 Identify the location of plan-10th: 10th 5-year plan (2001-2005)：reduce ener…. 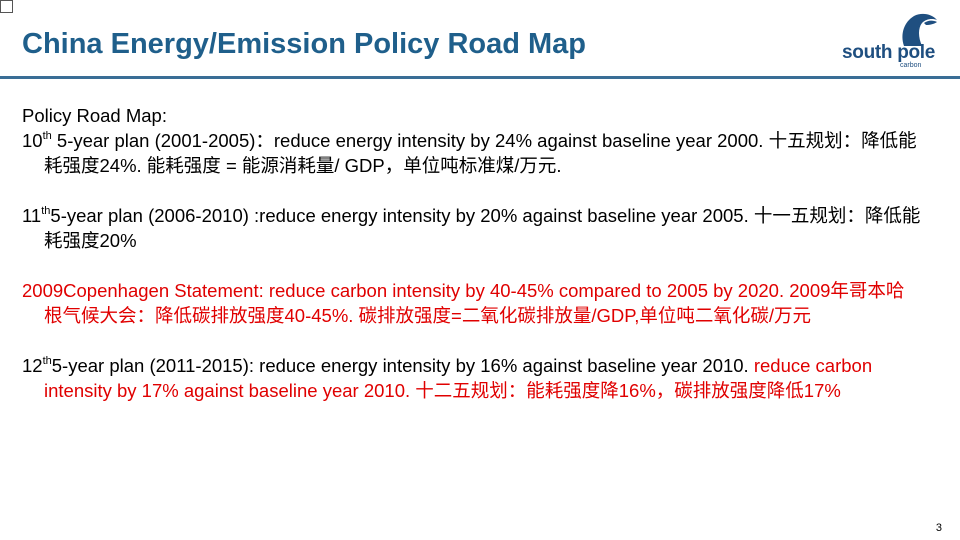
(472, 153).